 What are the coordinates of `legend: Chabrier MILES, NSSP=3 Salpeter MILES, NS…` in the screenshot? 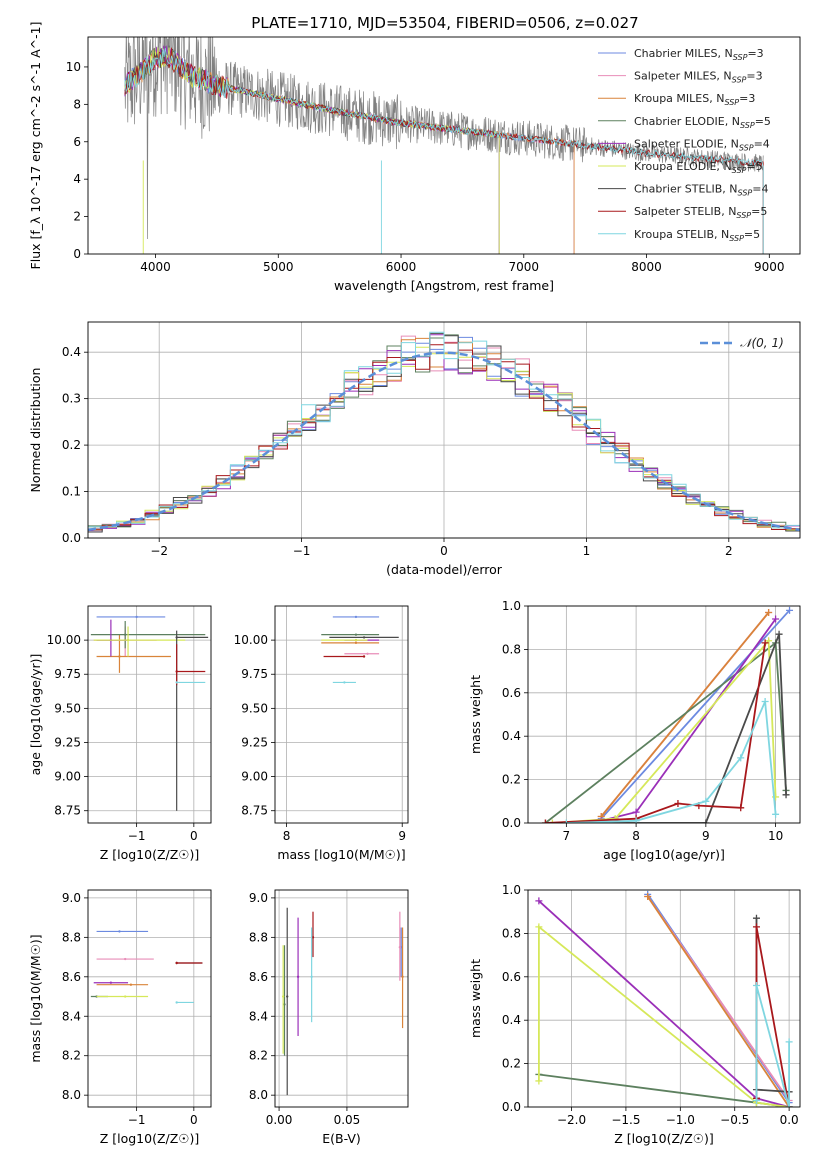 It's located at (684, 145).